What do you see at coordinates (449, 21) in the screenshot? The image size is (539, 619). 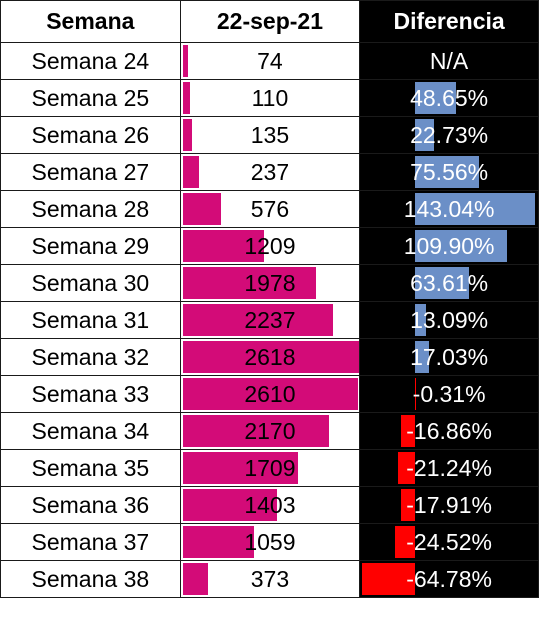 I see `header-diff: Diferencia` at bounding box center [449, 21].